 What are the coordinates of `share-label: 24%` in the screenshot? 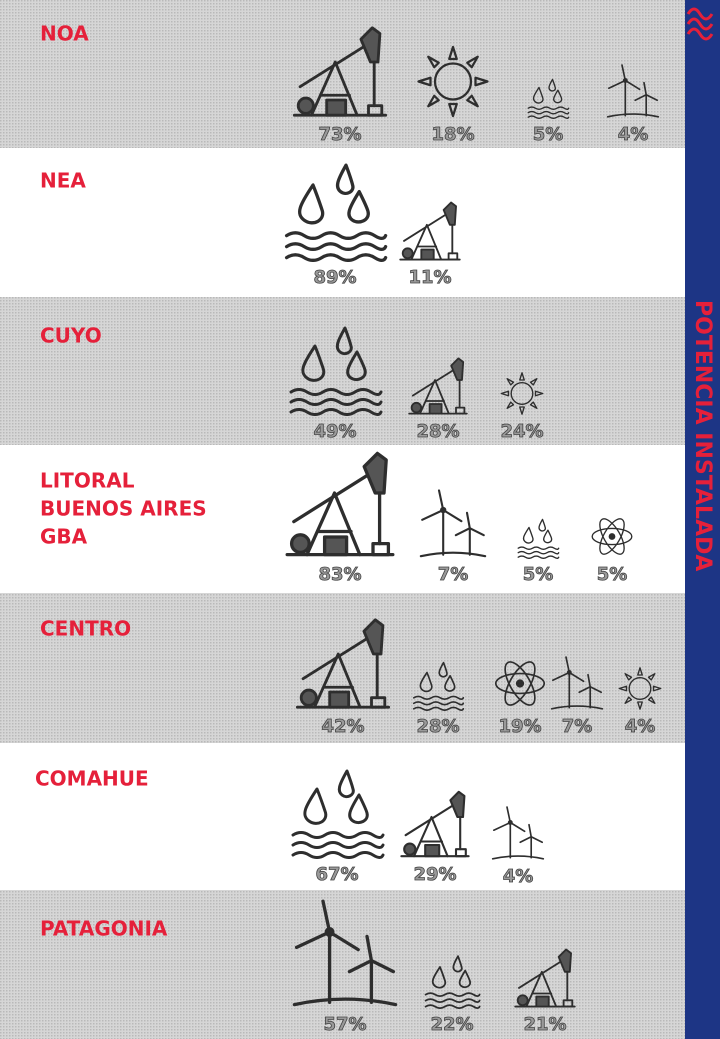 It's located at (521, 431).